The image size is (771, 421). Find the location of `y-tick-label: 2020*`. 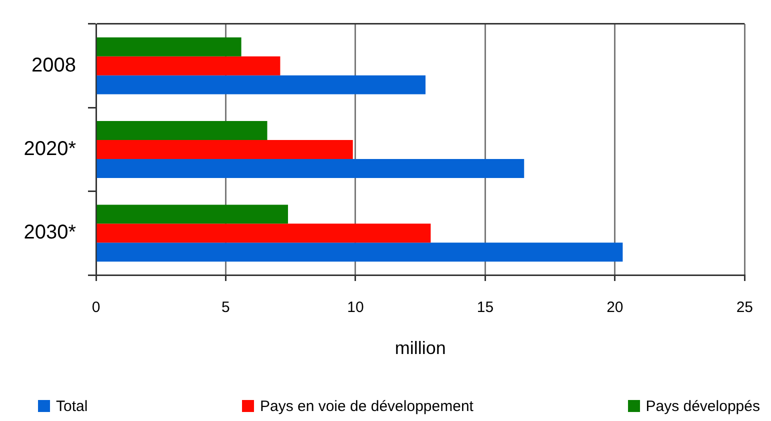

y-tick-label: 2020* is located at coordinates (50, 149).